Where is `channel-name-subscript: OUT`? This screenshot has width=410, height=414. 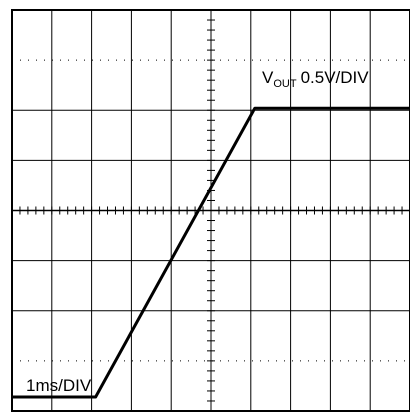 channel-name-subscript: OUT is located at coordinates (285, 84).